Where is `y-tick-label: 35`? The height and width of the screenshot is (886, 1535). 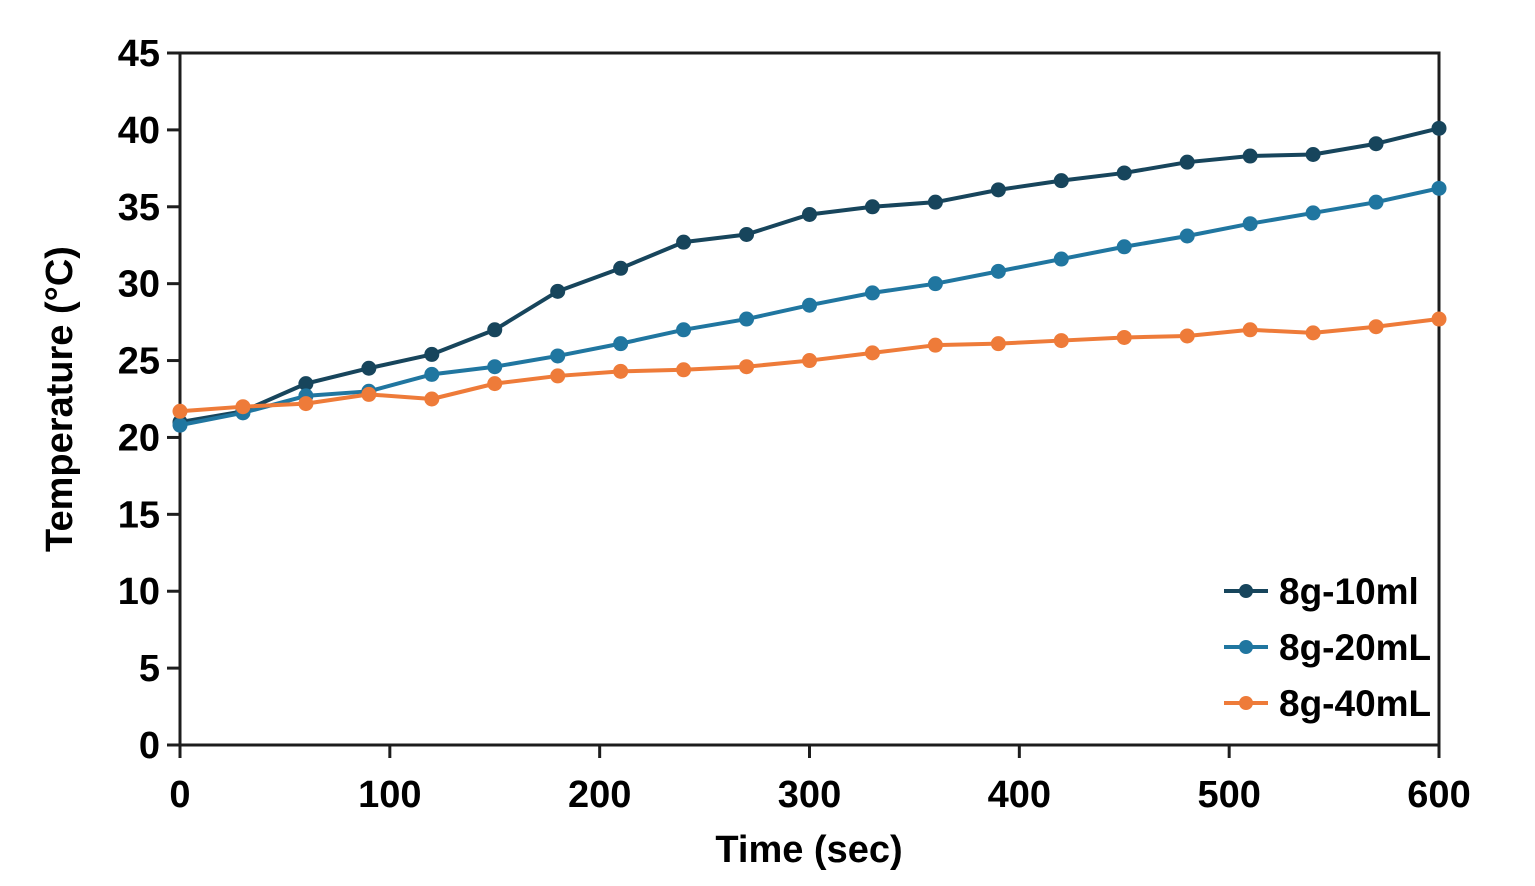
y-tick-label: 35 is located at coordinates (139, 208).